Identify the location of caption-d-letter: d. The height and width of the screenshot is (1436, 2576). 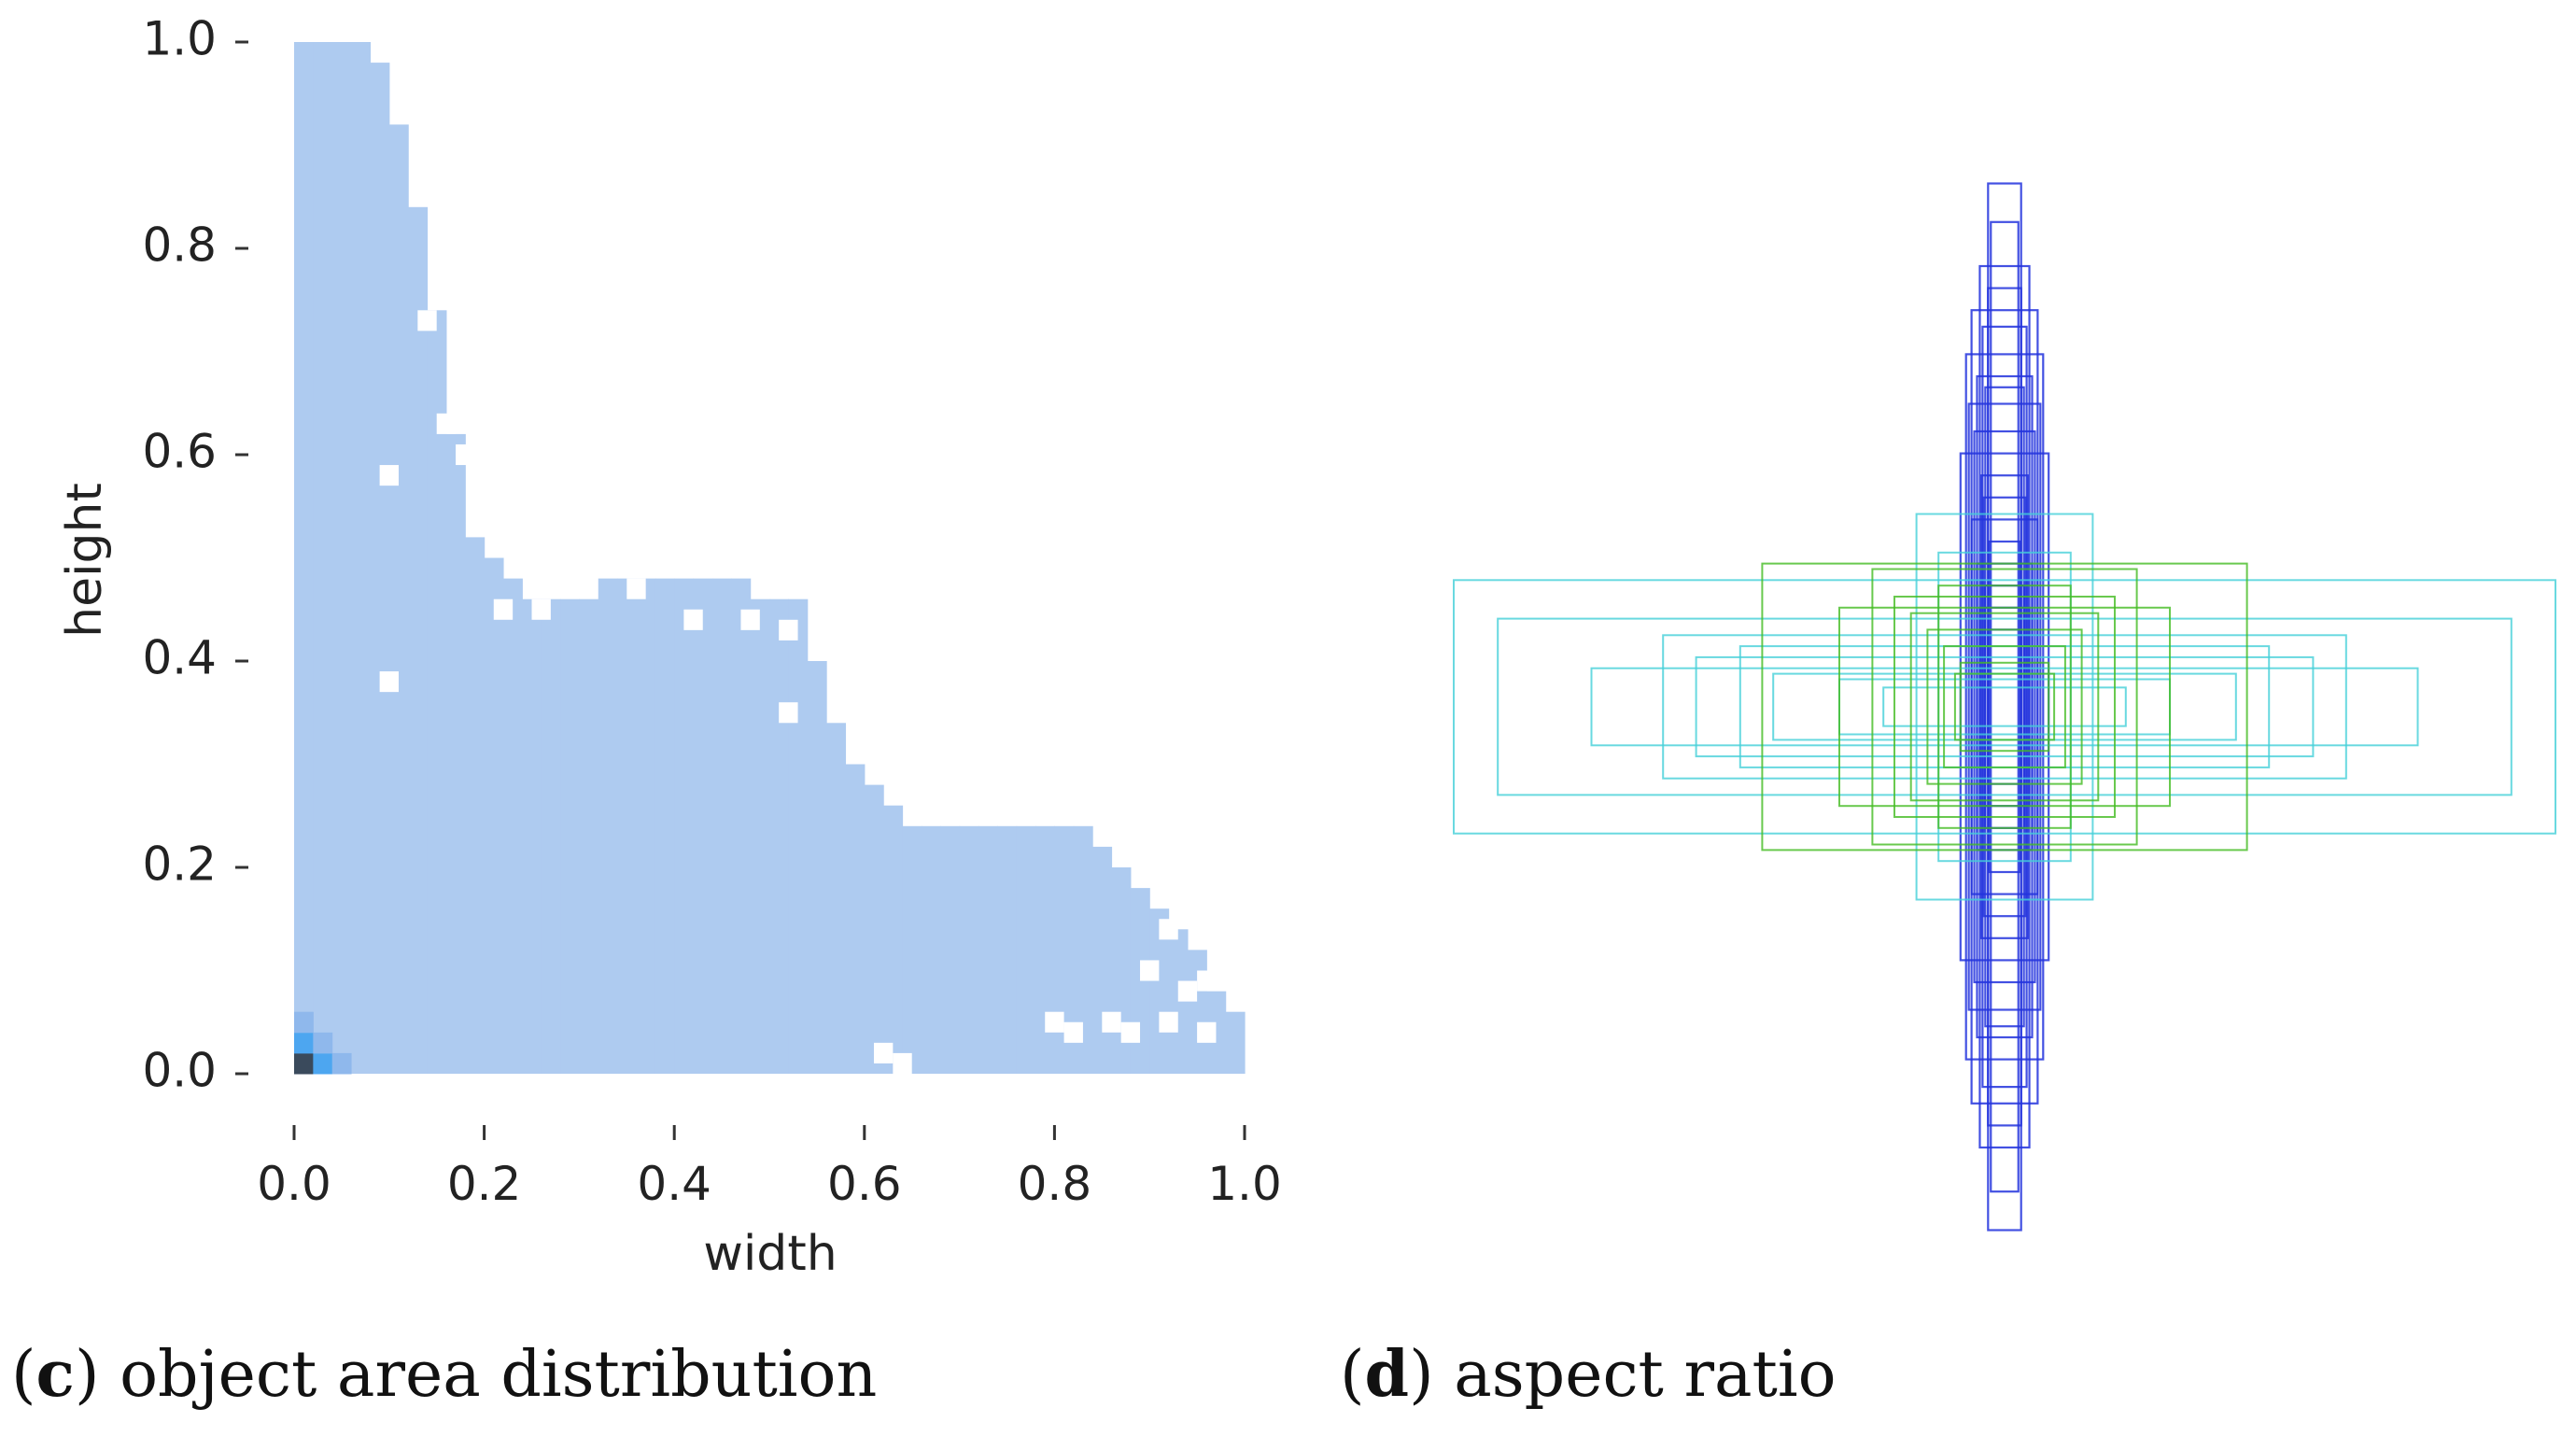
(1388, 1375).